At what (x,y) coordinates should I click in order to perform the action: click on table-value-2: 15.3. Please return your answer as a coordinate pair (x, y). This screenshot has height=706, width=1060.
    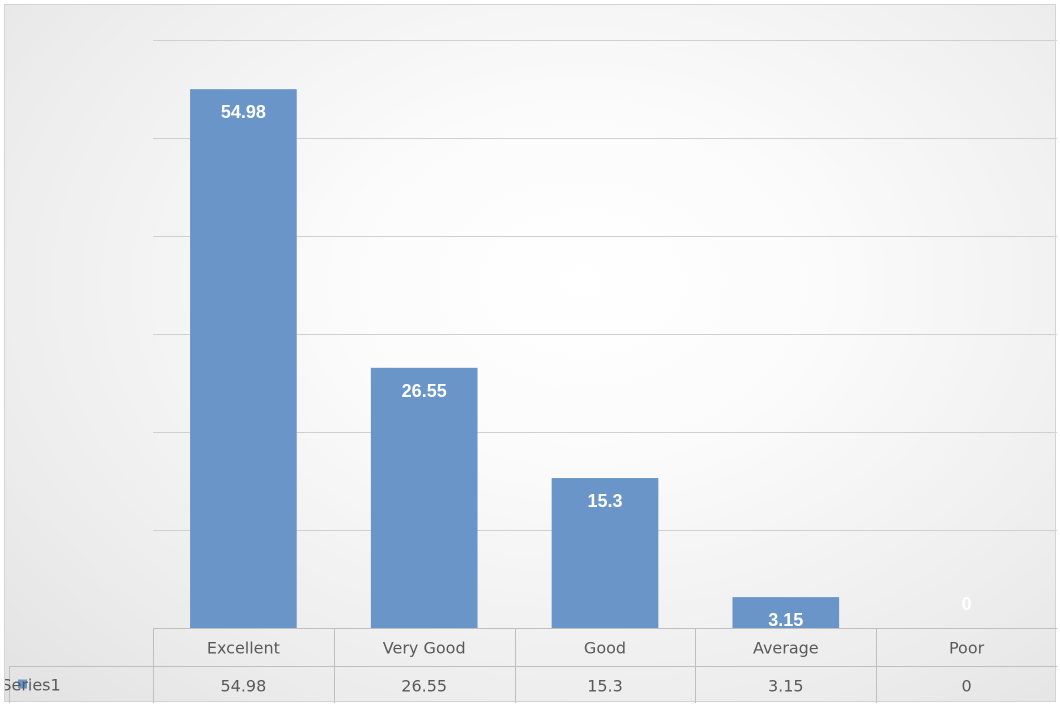
    Looking at the image, I should click on (605, 686).